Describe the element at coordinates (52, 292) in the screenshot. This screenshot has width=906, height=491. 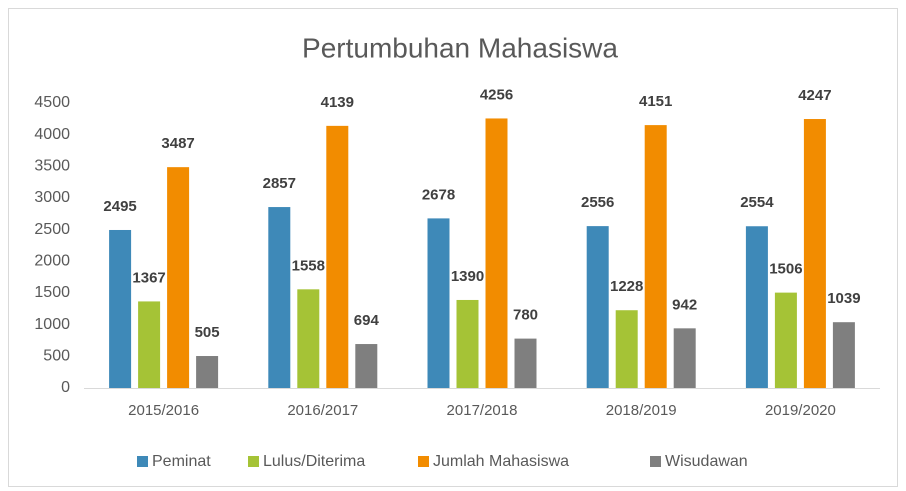
I see `y-tick-label: 1500` at that location.